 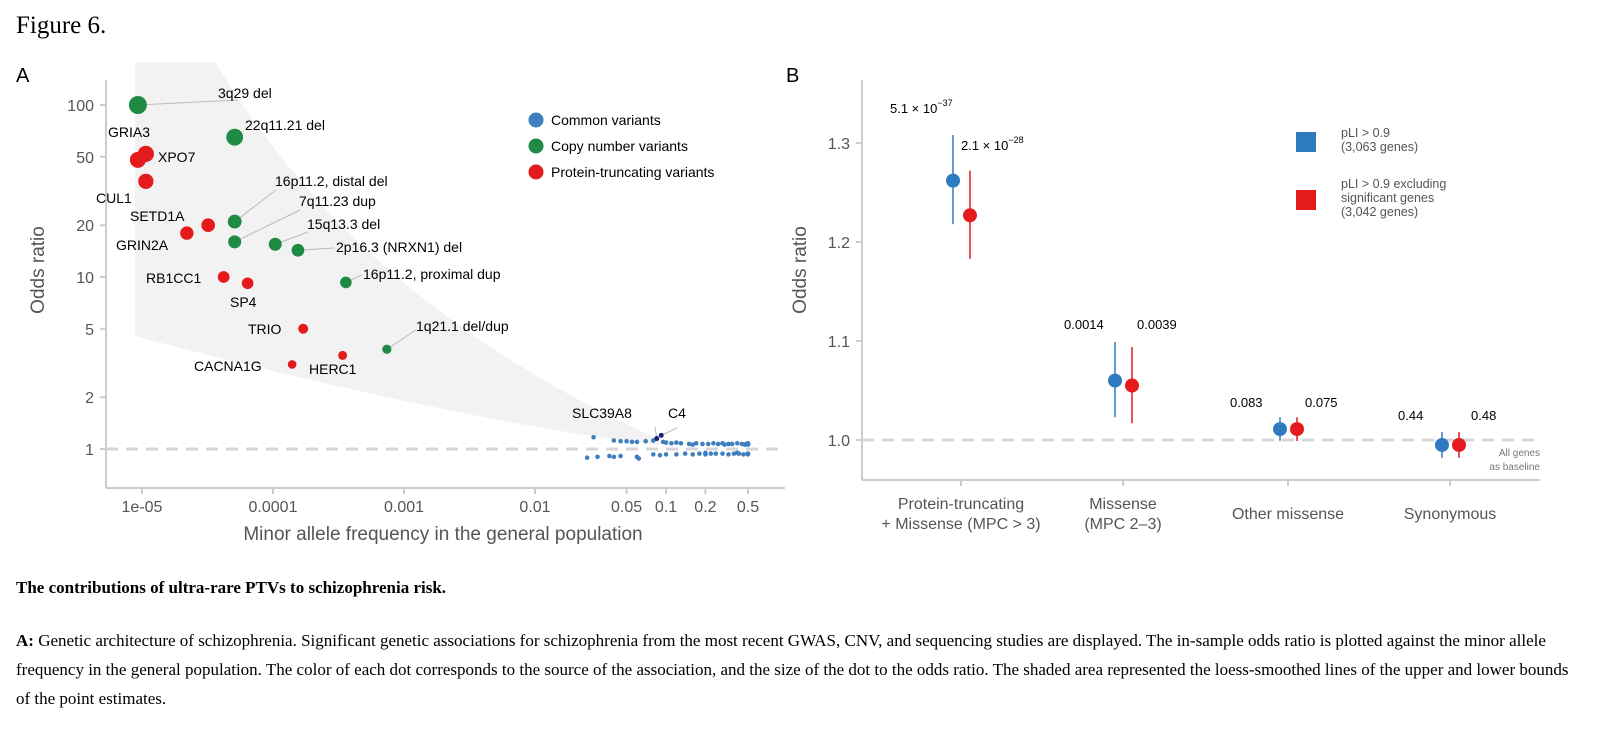 What do you see at coordinates (705, 507) in the screenshot?
I see `x-tick-label: 0.2` at bounding box center [705, 507].